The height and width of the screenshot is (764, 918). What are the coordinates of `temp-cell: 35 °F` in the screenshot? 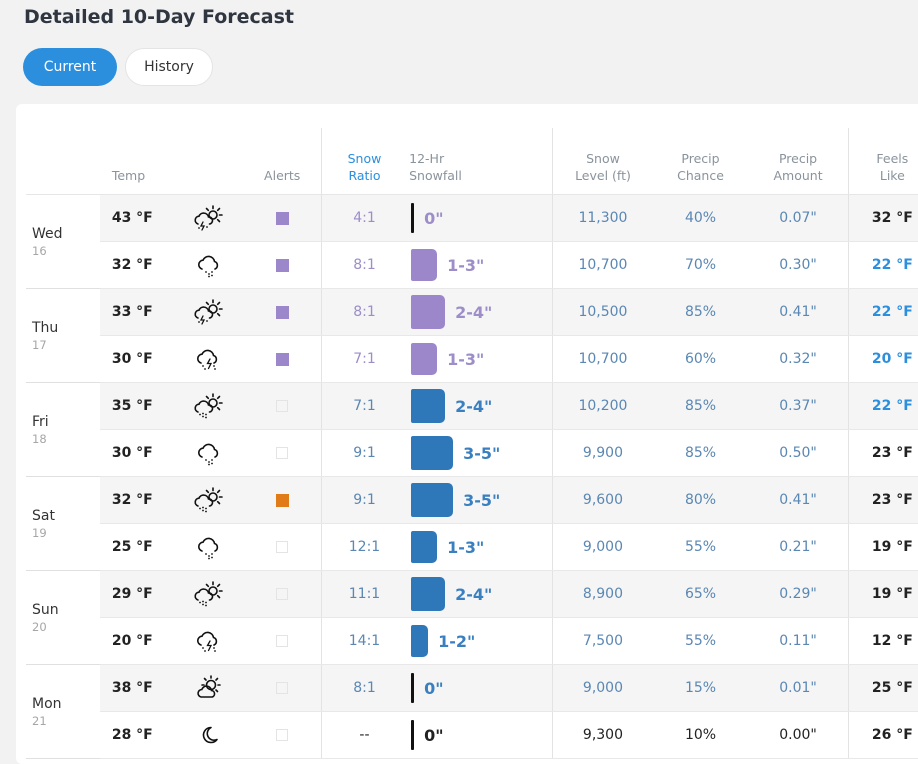 It's located at (136, 406).